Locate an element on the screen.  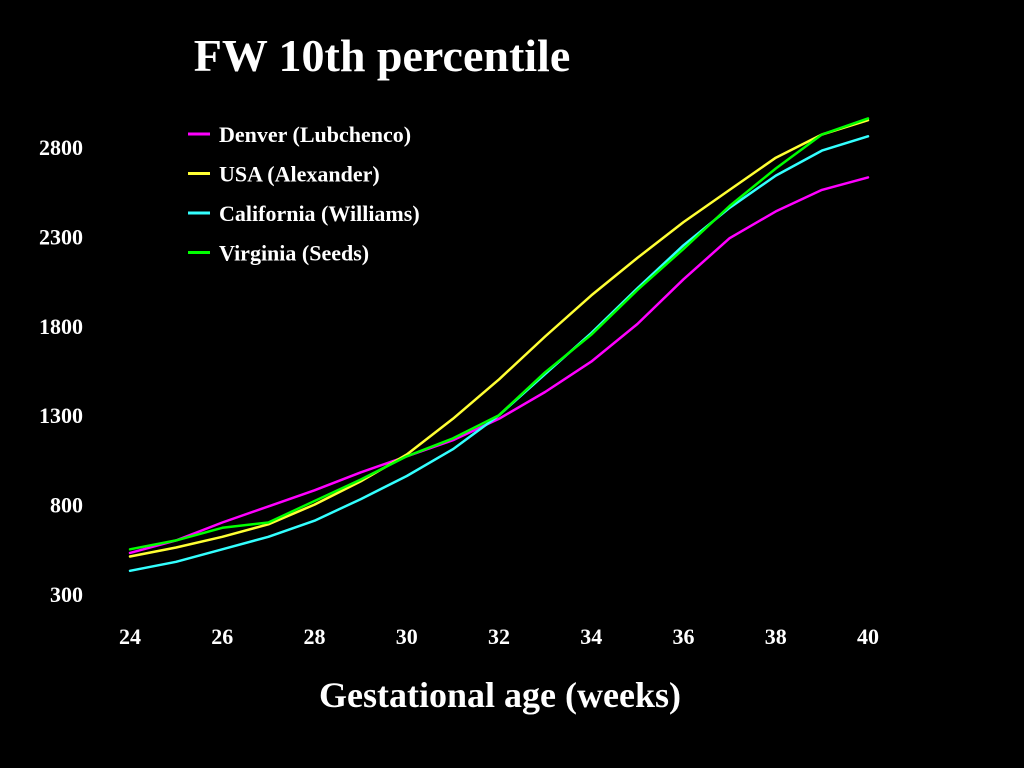
x-axis-label: Gestational age (weeks) is located at coordinates (500, 695).